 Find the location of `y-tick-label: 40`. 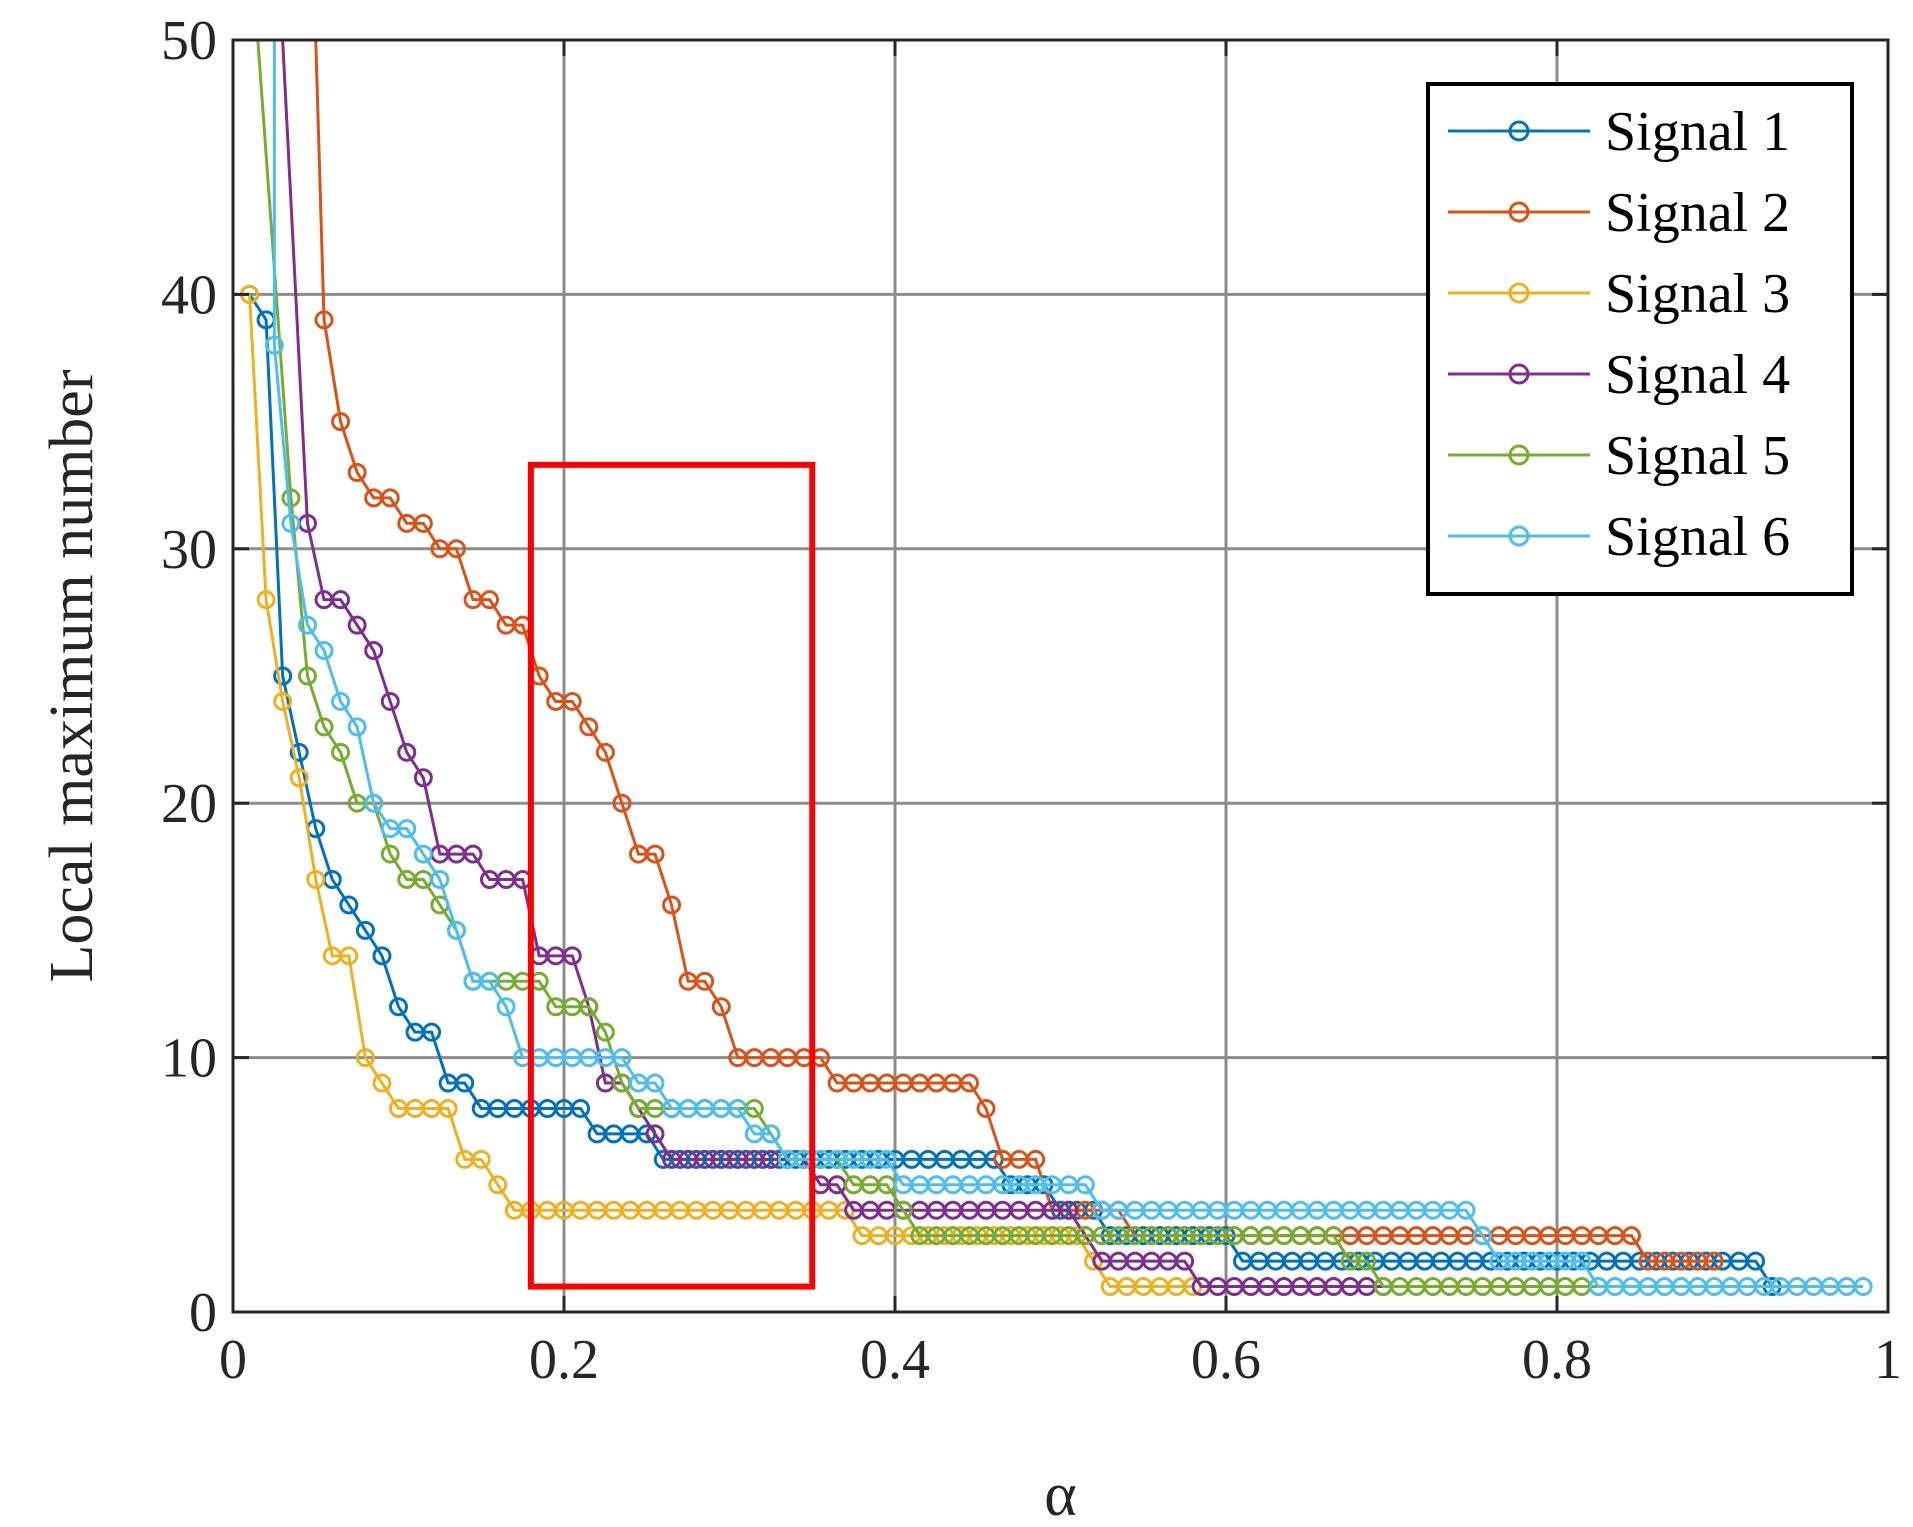

y-tick-label: 40 is located at coordinates (189, 295).